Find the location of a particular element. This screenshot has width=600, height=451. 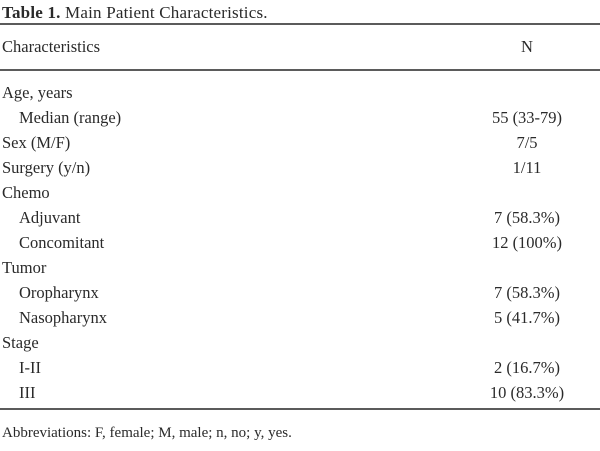

table-row: III 10 (83.3%) is located at coordinates (300, 392).